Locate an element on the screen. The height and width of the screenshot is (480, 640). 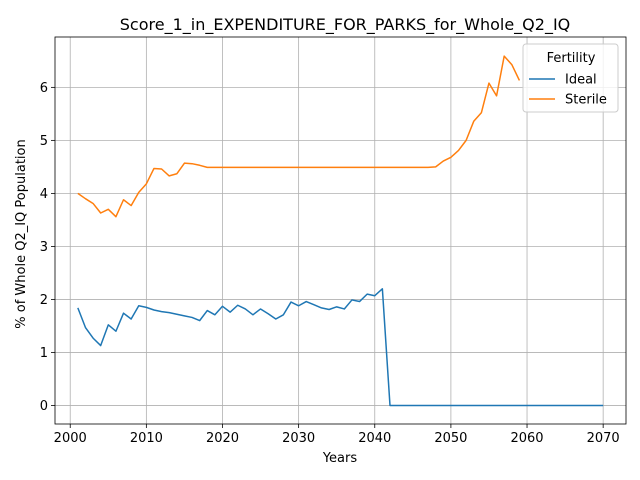
y-tick-label: 2 is located at coordinates (44, 300).